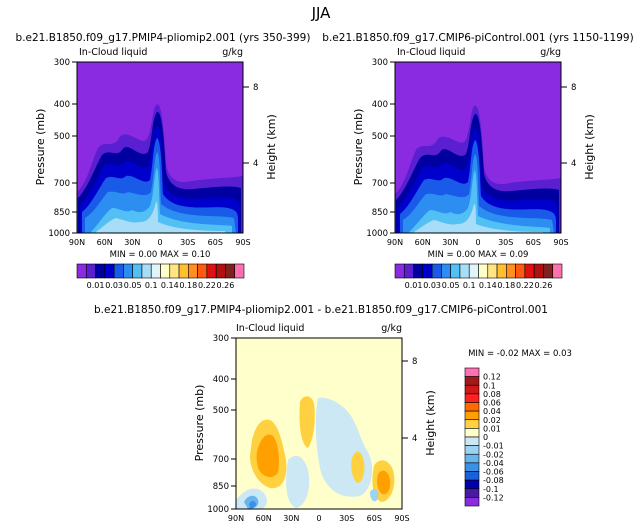  Describe the element at coordinates (133, 285) in the screenshot. I see `colorbar-label: 0.05` at that location.